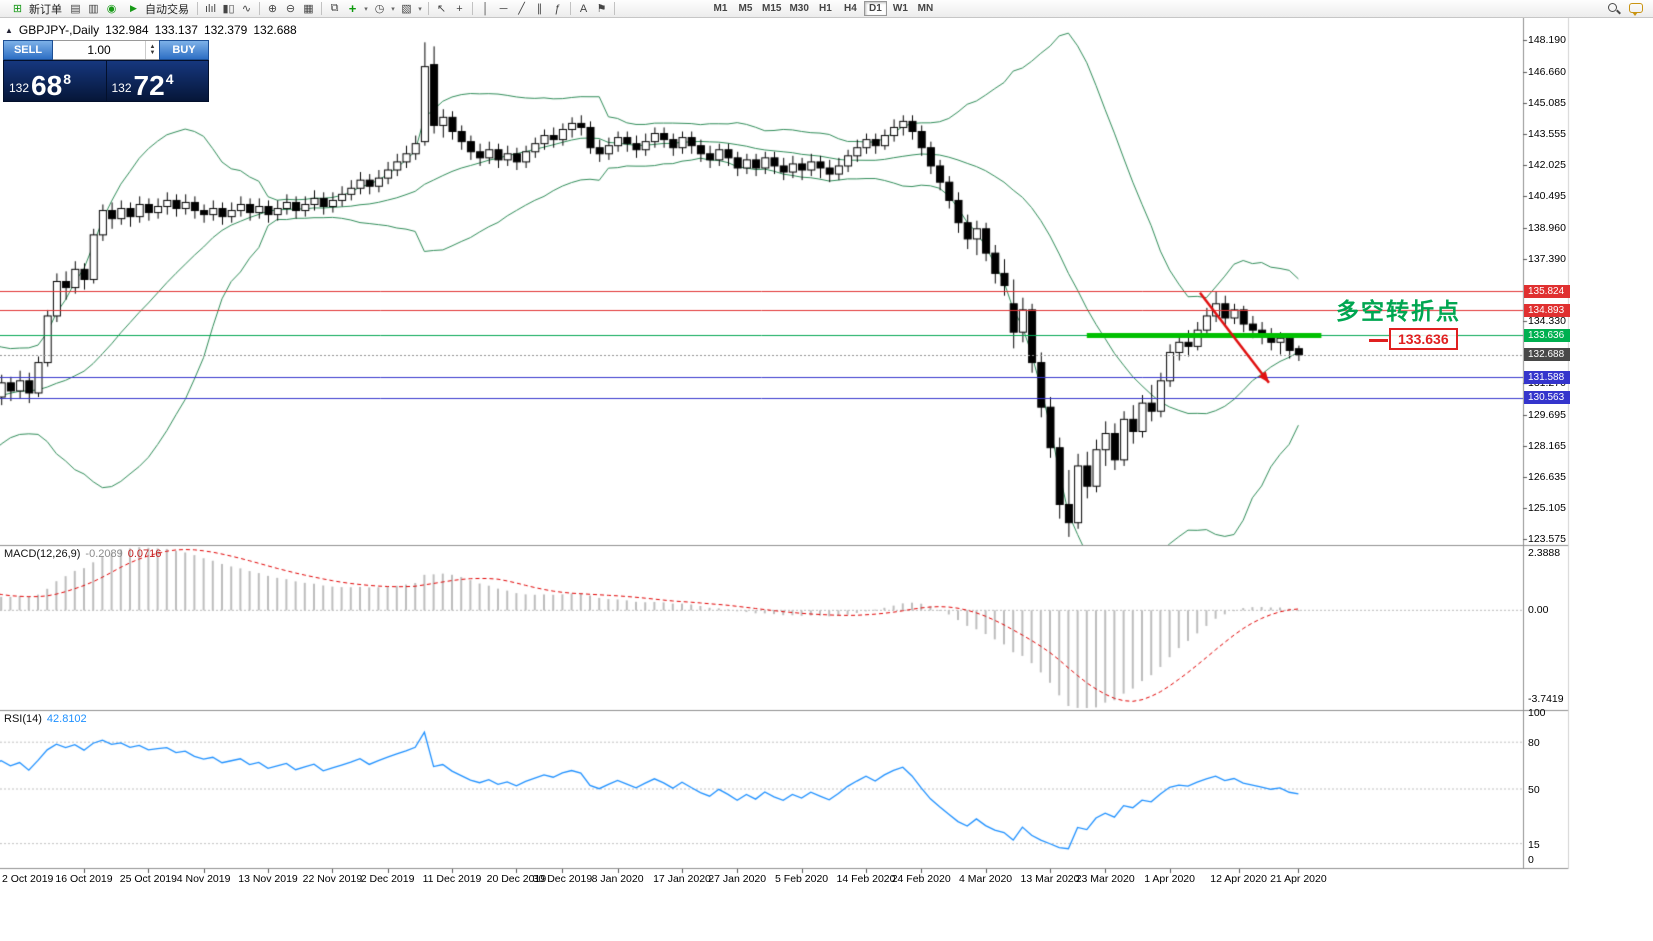 Image resolution: width=1653 pixels, height=941 pixels. What do you see at coordinates (1547, 134) in the screenshot?
I see `price-axis-label: 143.555` at bounding box center [1547, 134].